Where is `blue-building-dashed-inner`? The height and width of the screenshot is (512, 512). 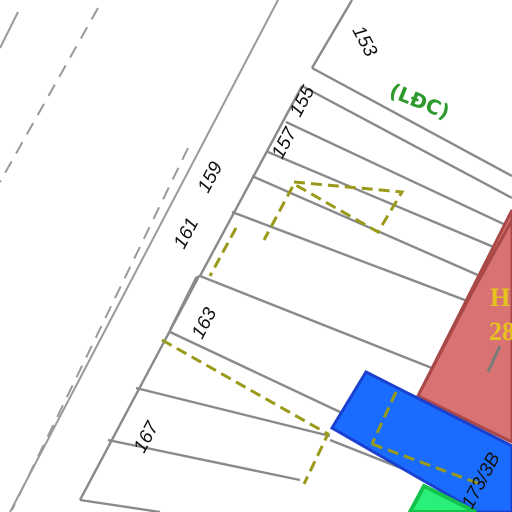 blue-building-dashed-inner is located at coordinates (384, 418).